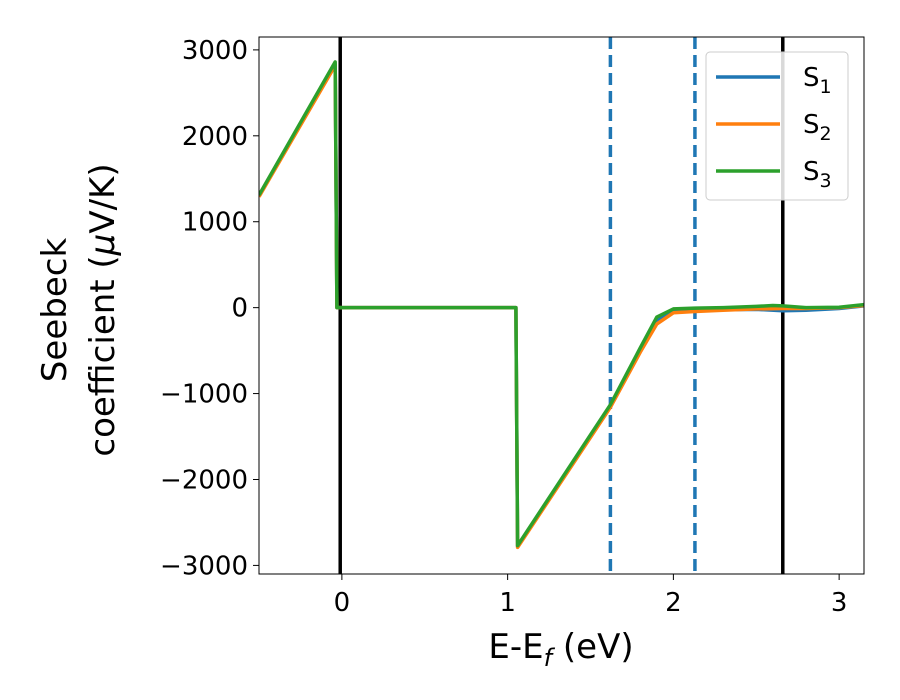  What do you see at coordinates (103, 309) in the screenshot?
I see `y-axis-label-line-2: coefficient (μV/K)` at bounding box center [103, 309].